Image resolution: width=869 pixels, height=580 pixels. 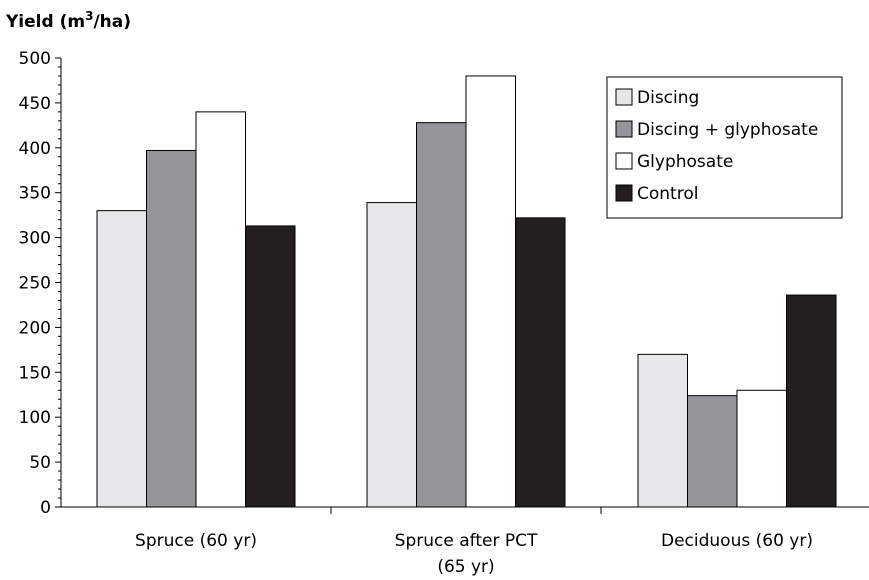 What do you see at coordinates (35, 104) in the screenshot?
I see `y-tick-label: 450` at bounding box center [35, 104].